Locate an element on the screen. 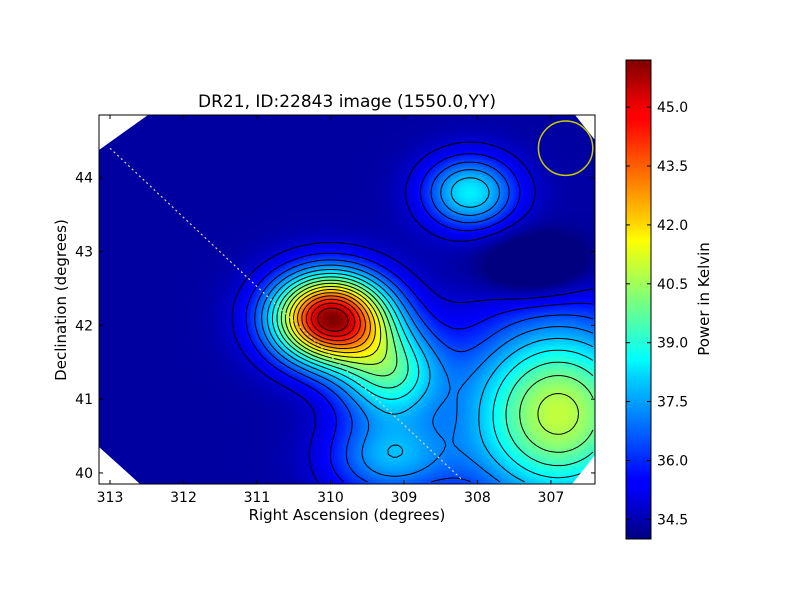  colorbar-tick-label-1: 36.0 is located at coordinates (672, 461).